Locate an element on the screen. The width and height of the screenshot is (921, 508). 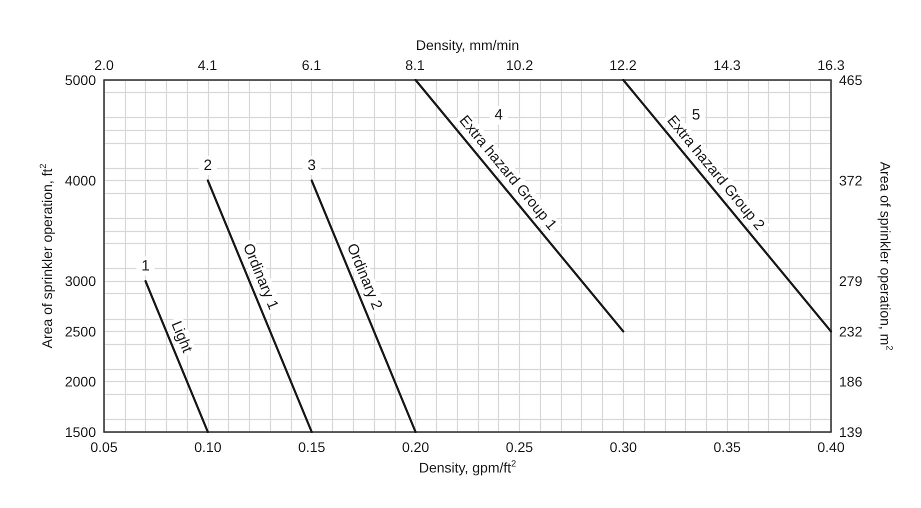
x2-tick-label: 6.1 is located at coordinates (312, 65).